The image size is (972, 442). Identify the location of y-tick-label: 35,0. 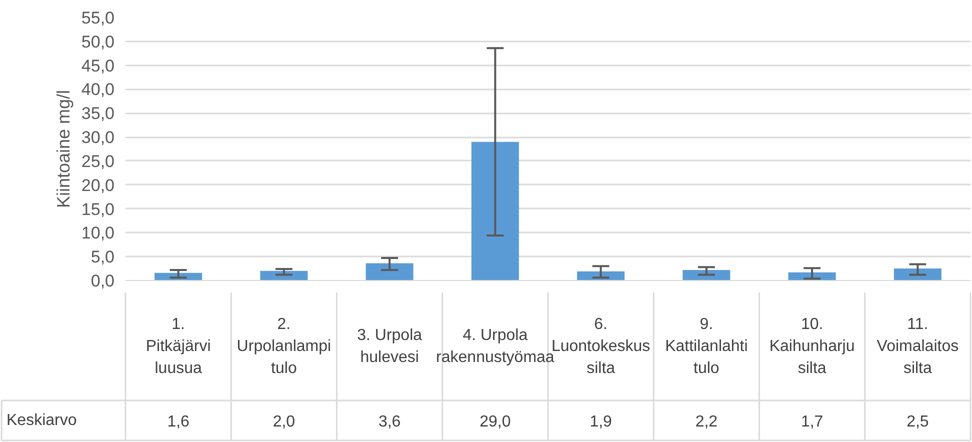
(98, 114).